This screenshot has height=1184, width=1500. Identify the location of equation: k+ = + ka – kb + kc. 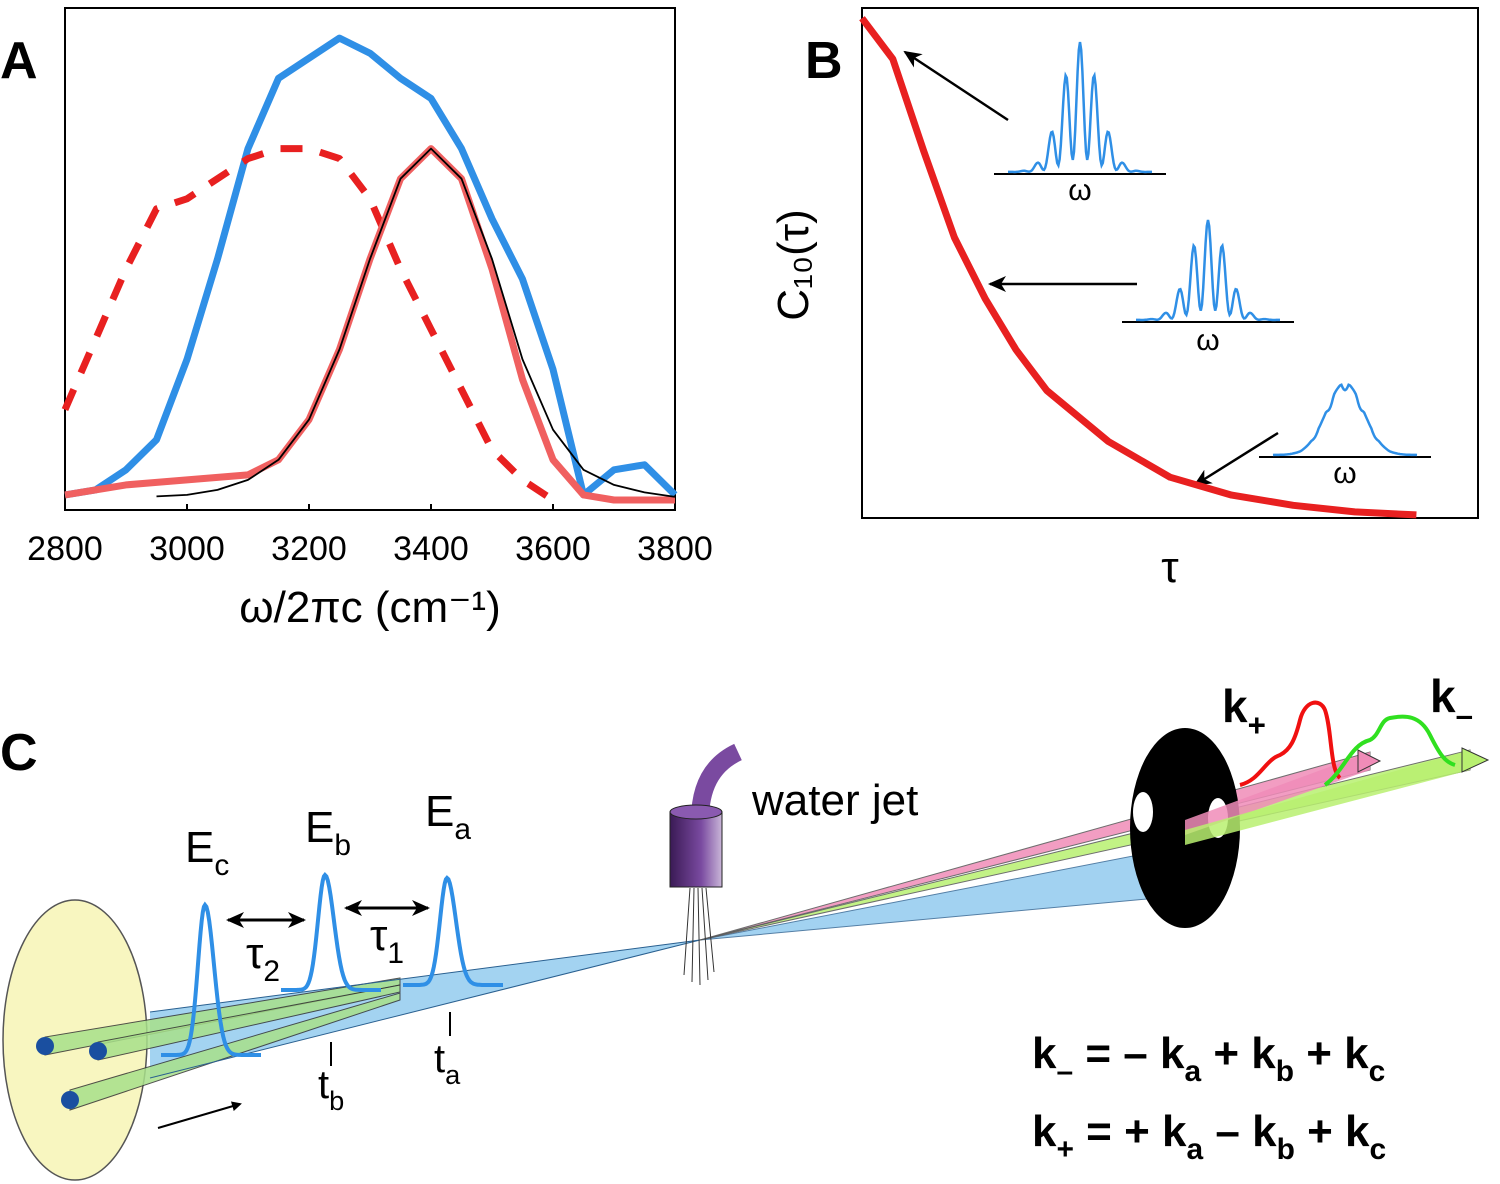
(1209, 1136).